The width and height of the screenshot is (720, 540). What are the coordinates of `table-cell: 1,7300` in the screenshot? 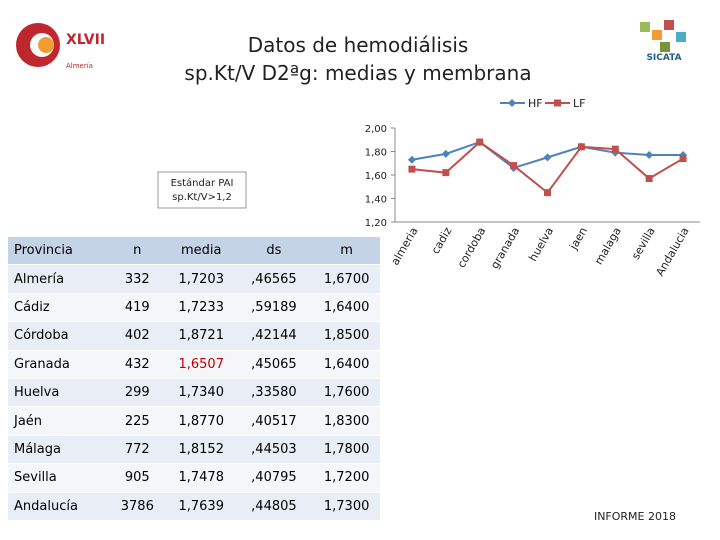 It's located at (343, 506).